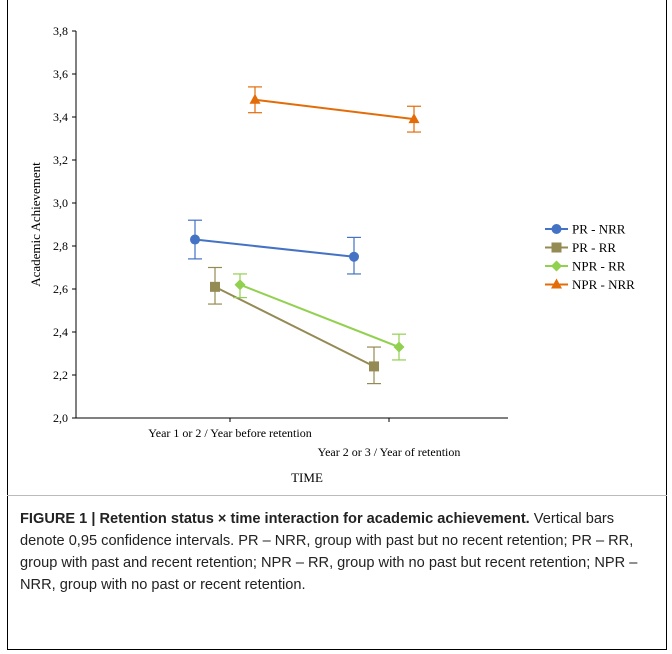 The image size is (672, 654). What do you see at coordinates (60, 418) in the screenshot?
I see `y-tick-label: 2,0` at bounding box center [60, 418].